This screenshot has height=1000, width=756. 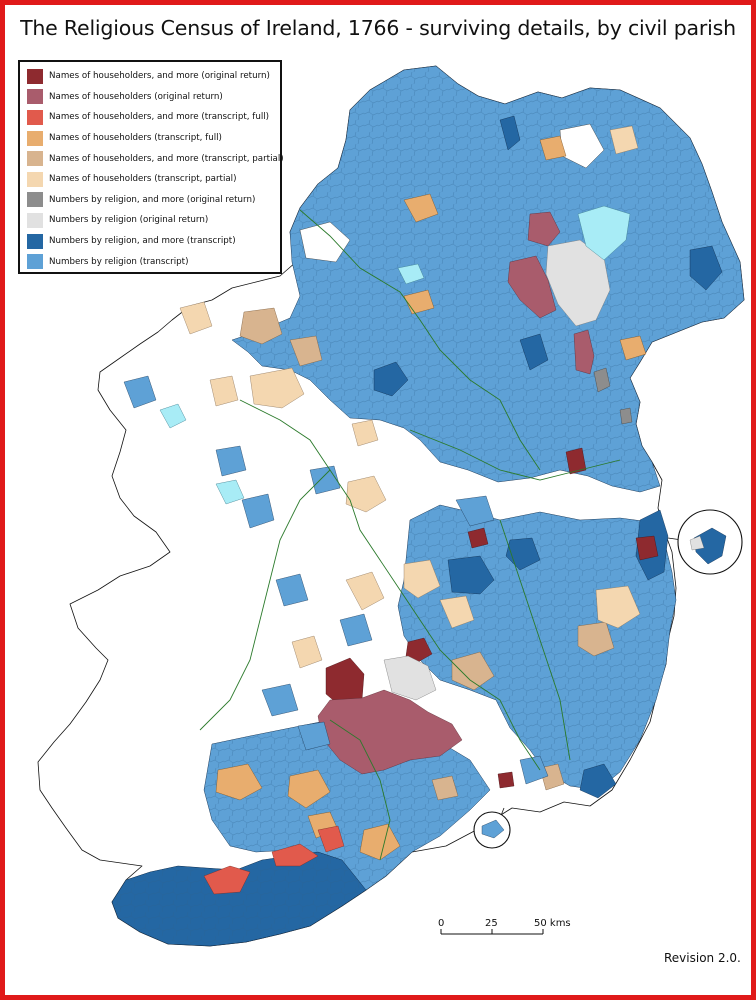 What do you see at coordinates (119, 261) in the screenshot?
I see `legend-label: Numbers by religion (transcript)` at bounding box center [119, 261].